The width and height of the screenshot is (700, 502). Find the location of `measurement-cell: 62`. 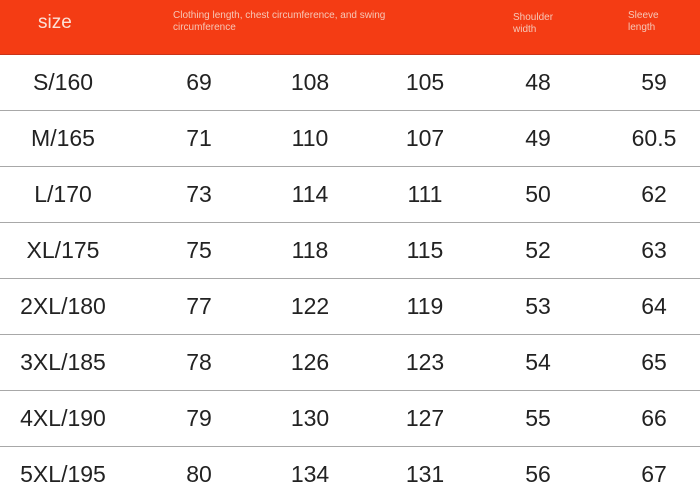

measurement-cell: 62 is located at coordinates (654, 194).